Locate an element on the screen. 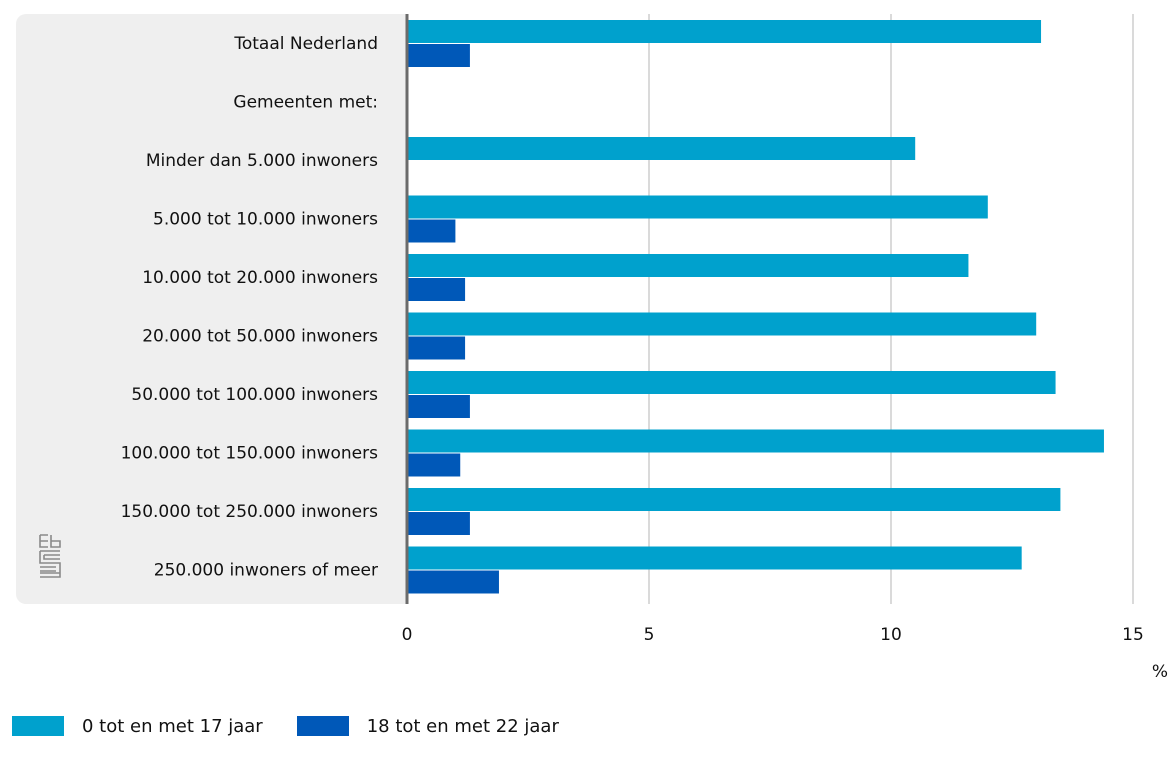  legend-label-series-2: 18 tot en met 22 jaar is located at coordinates (462, 726).